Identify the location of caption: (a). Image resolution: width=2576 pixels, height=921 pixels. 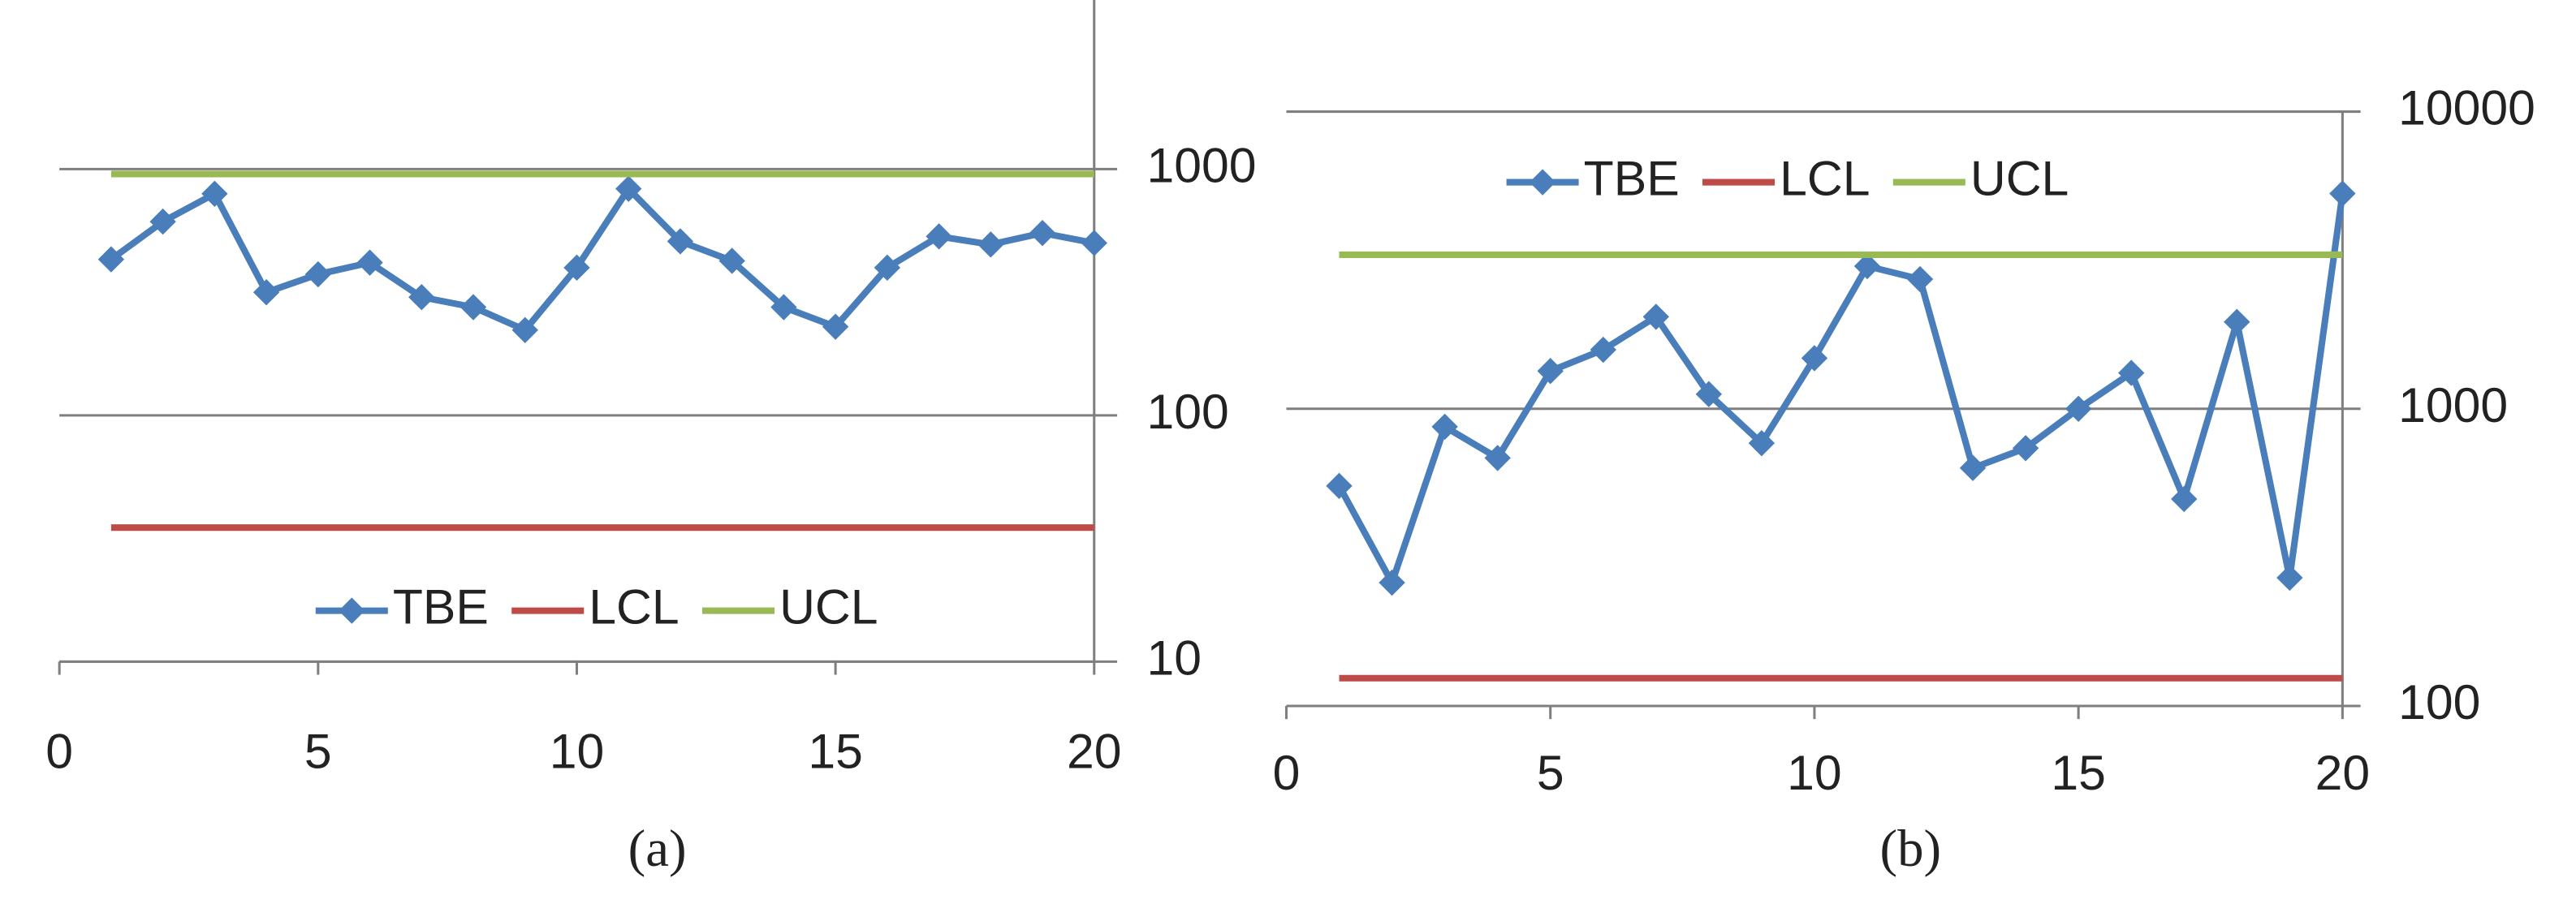
(657, 849).